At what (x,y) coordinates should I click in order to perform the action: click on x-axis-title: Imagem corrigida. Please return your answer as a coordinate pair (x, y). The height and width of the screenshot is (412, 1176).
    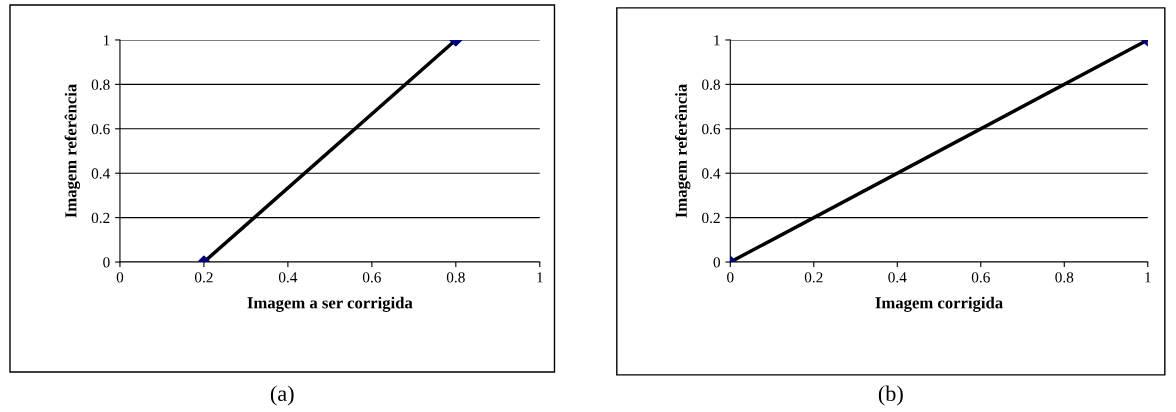
    Looking at the image, I should click on (939, 304).